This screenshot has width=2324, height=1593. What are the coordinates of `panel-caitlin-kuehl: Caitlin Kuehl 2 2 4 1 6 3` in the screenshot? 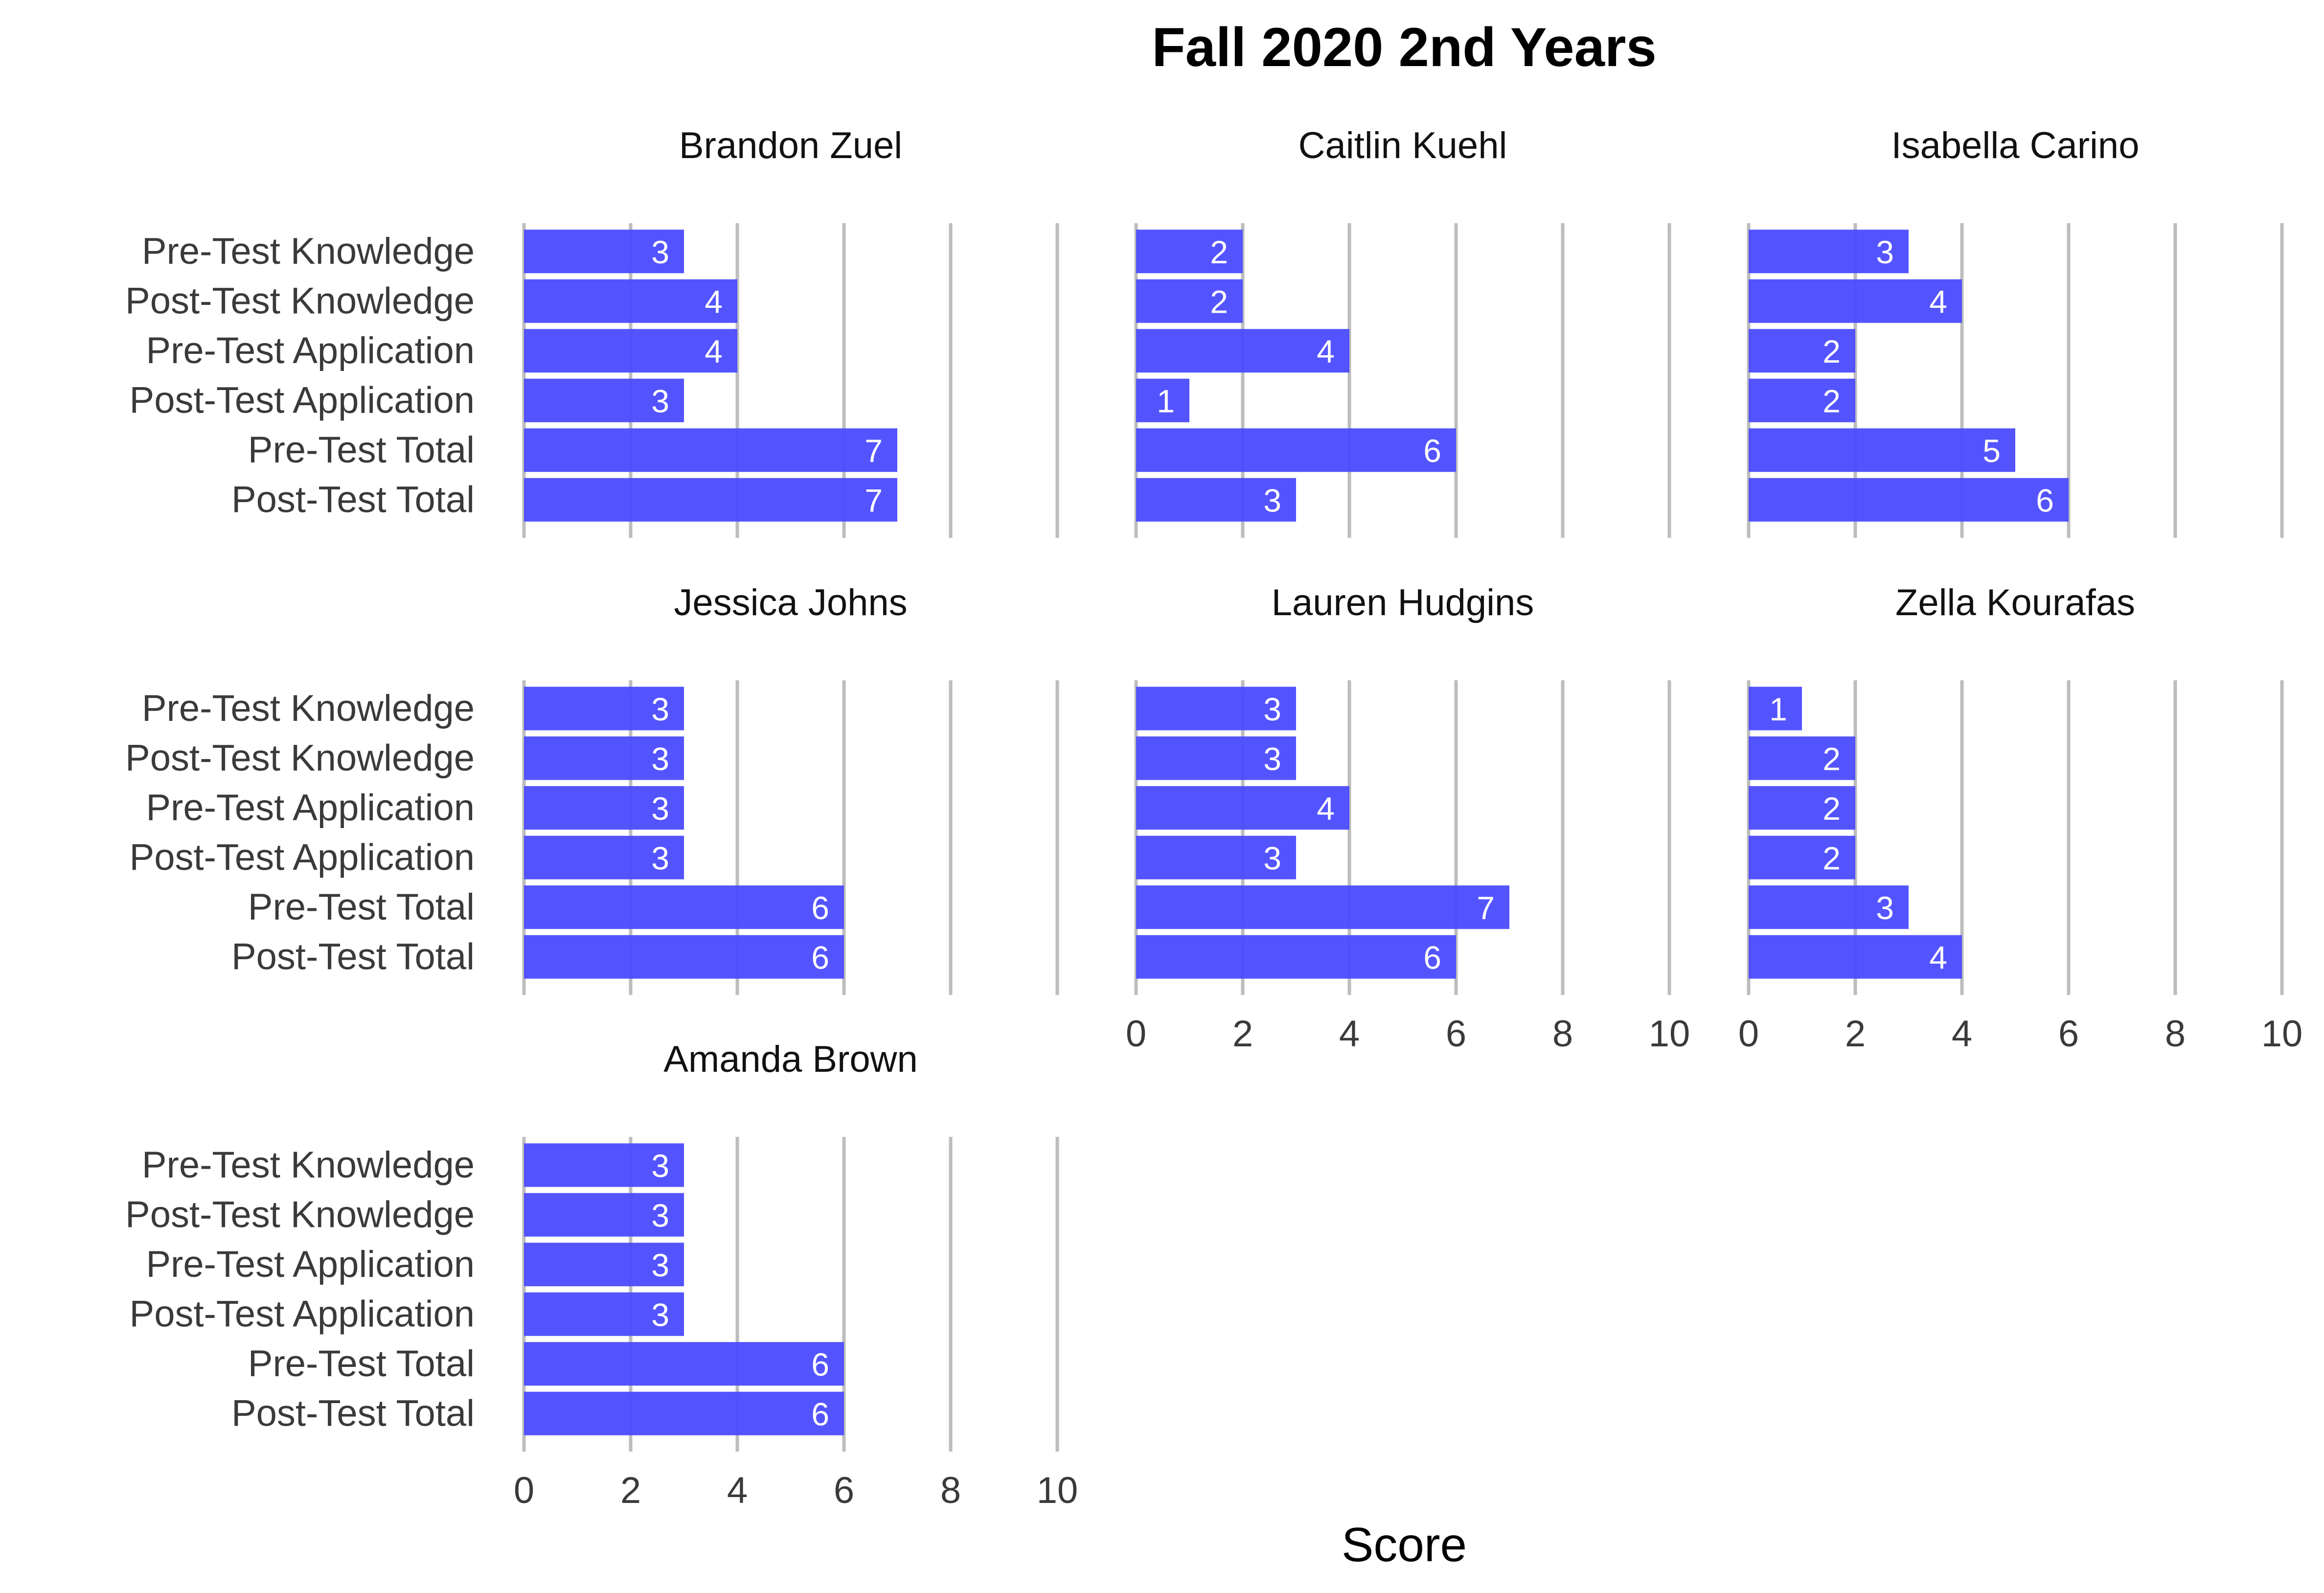 It's located at (1402, 331).